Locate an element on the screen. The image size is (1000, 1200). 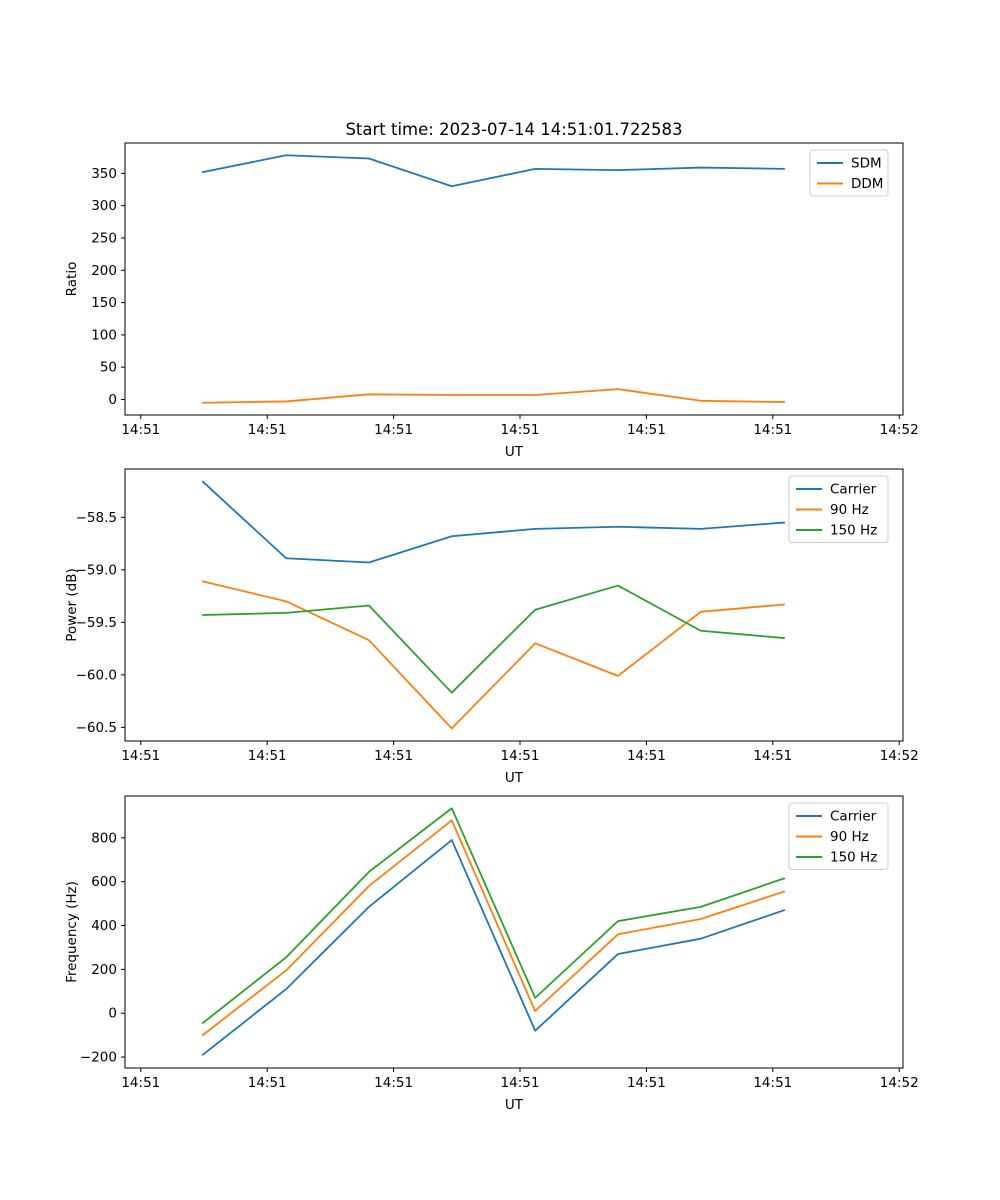
chart-title: Start time: 2023-07-14 14:51:01.722583 is located at coordinates (514, 129).